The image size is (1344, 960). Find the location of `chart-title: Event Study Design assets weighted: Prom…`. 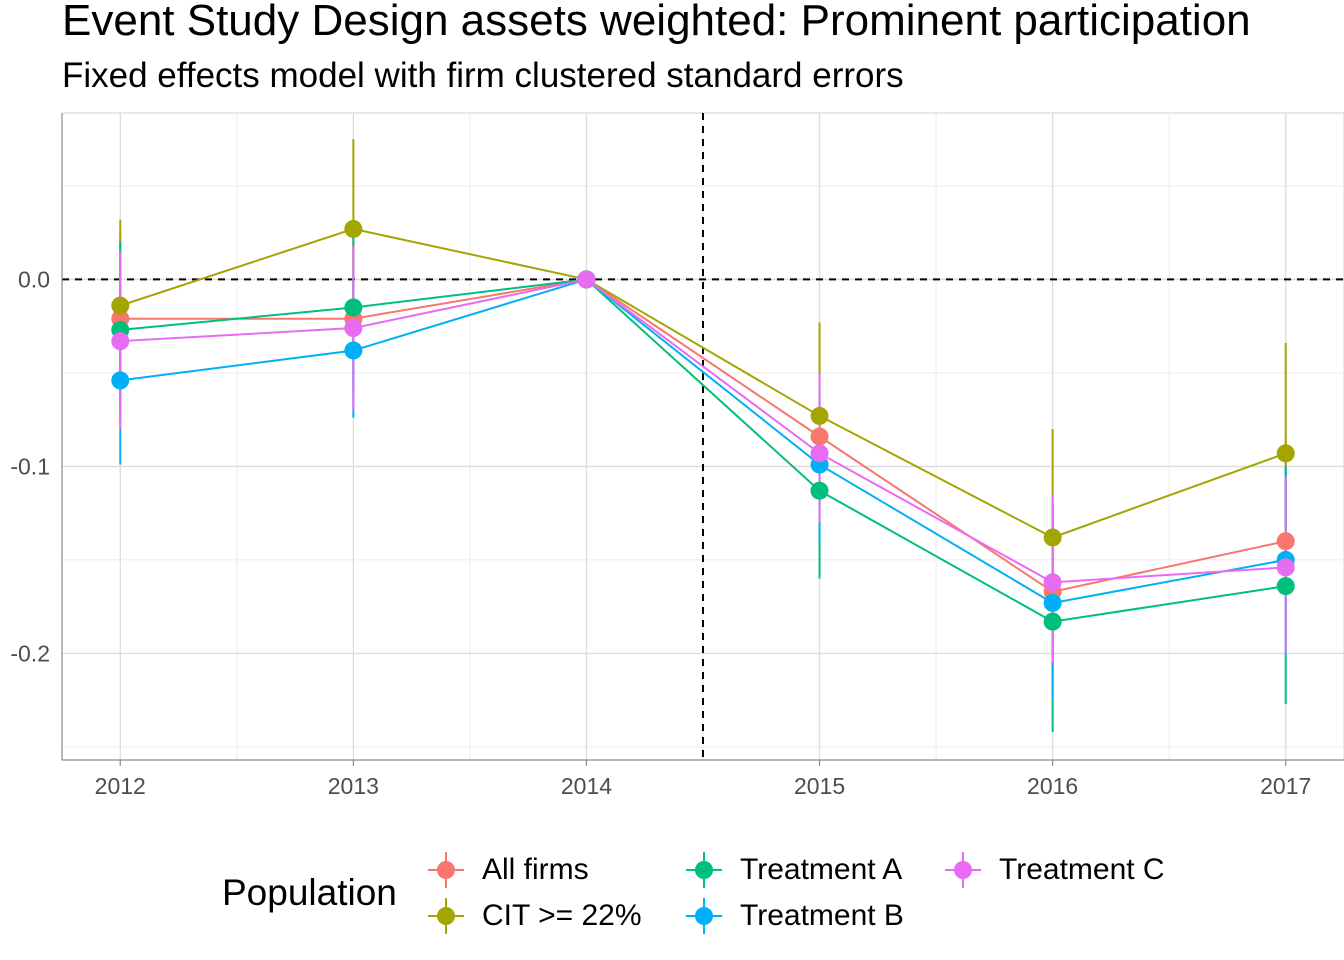

chart-title: Event Study Design assets weighted: Prom… is located at coordinates (656, 22).